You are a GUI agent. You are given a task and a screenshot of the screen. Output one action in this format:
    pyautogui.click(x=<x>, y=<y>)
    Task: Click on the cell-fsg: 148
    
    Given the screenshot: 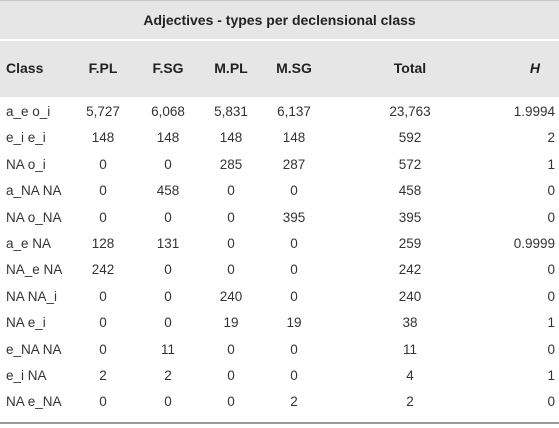 What is the action you would take?
    pyautogui.click(x=168, y=138)
    